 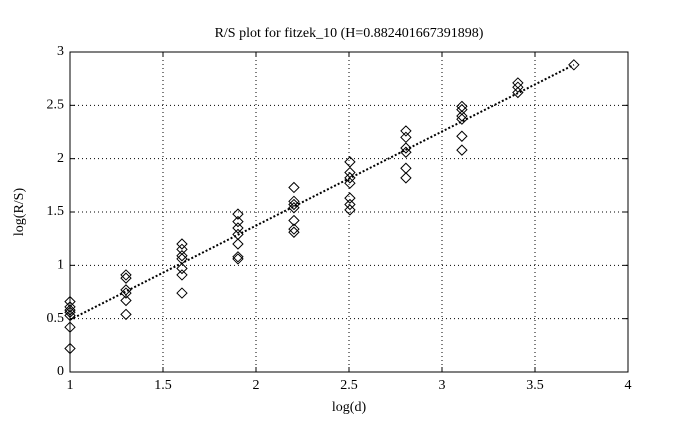 I want to click on y-tick-label: 2.5, so click(x=56, y=105).